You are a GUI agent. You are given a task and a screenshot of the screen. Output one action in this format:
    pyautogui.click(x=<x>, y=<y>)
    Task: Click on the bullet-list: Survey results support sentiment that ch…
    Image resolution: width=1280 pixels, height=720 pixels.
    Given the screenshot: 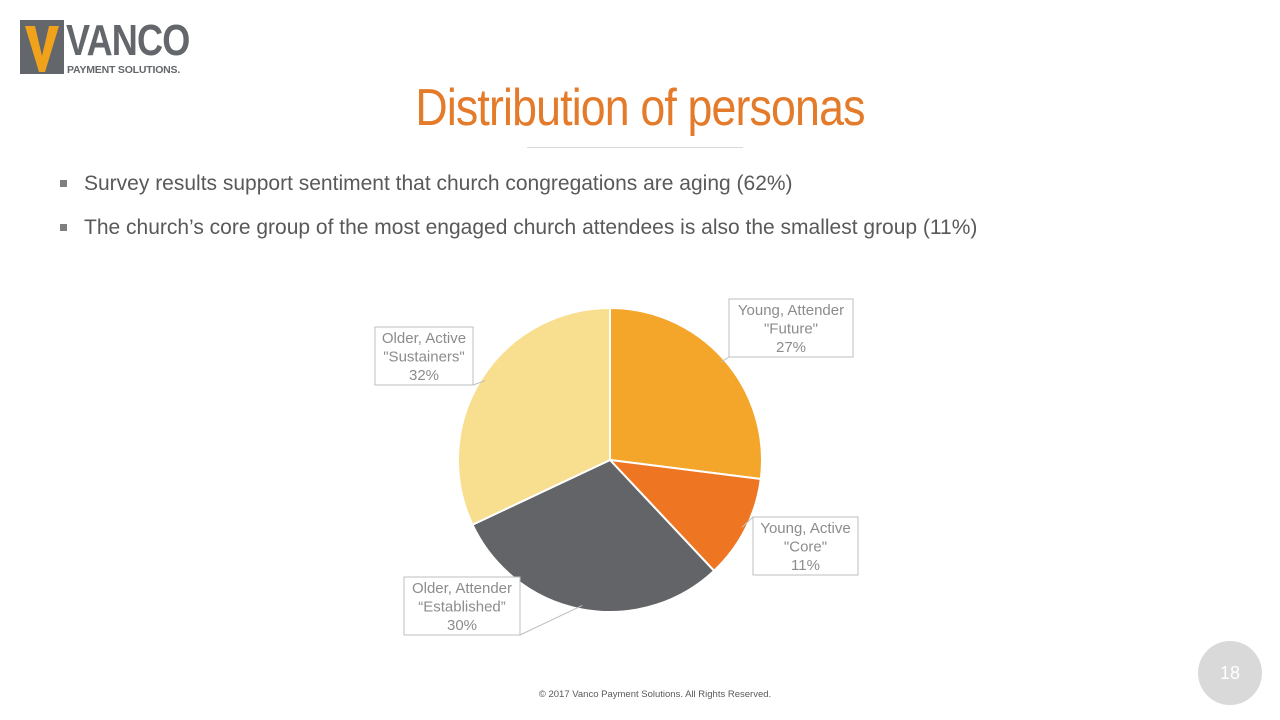 What is the action you would take?
    pyautogui.click(x=518, y=214)
    